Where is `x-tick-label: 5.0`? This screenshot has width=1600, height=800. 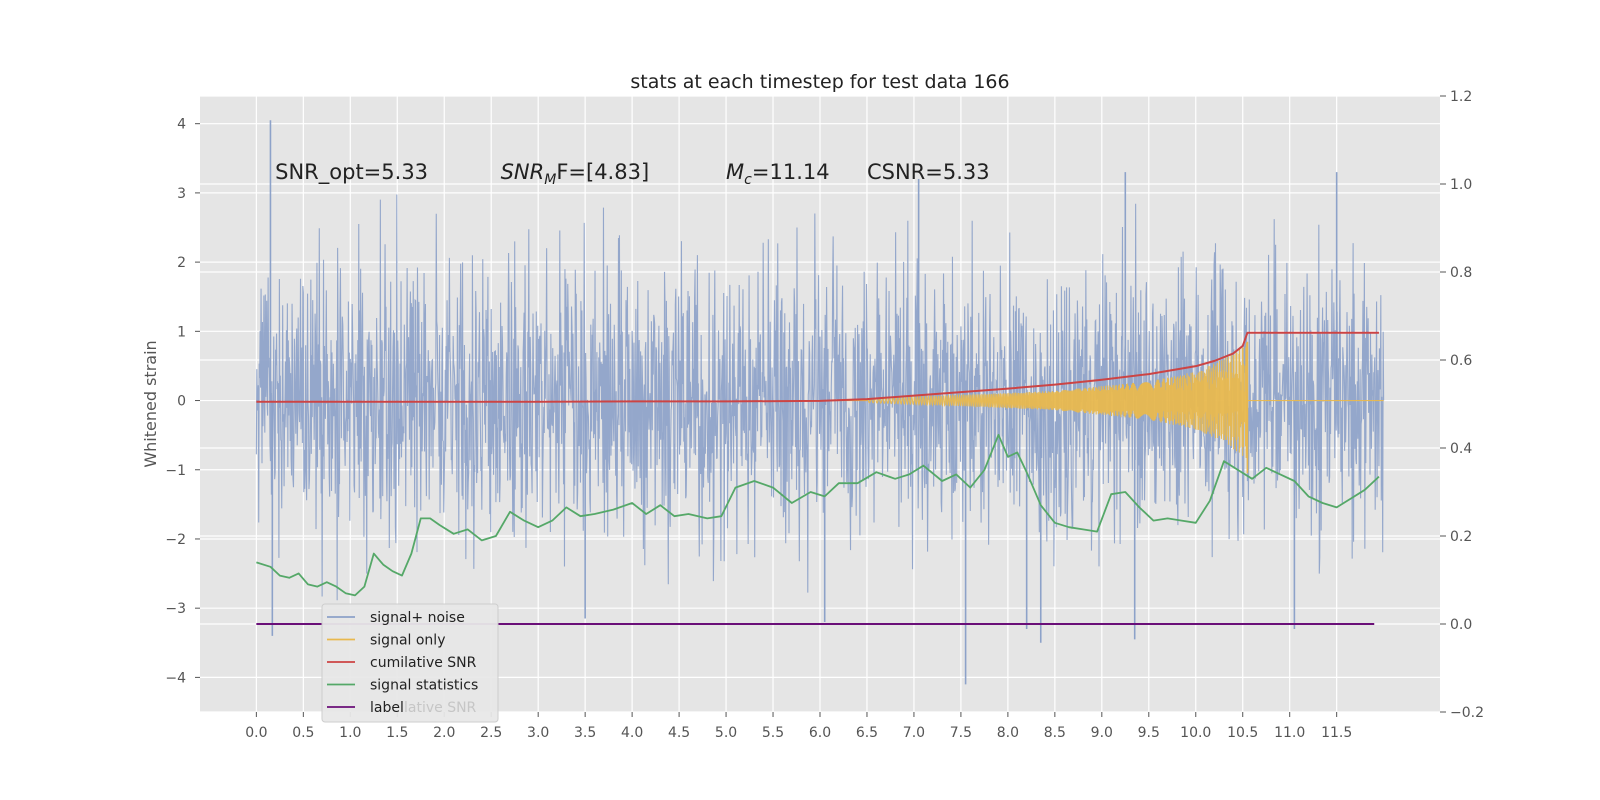
x-tick-label: 5.0 is located at coordinates (726, 733).